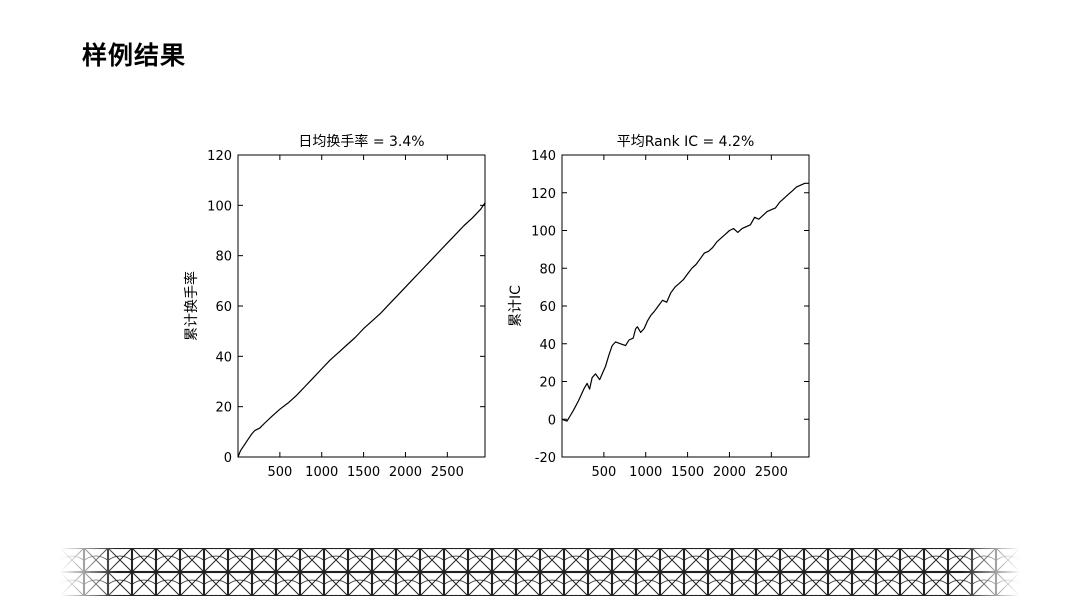  Describe the element at coordinates (543, 156) in the screenshot. I see `y-tick-label: 140` at that location.